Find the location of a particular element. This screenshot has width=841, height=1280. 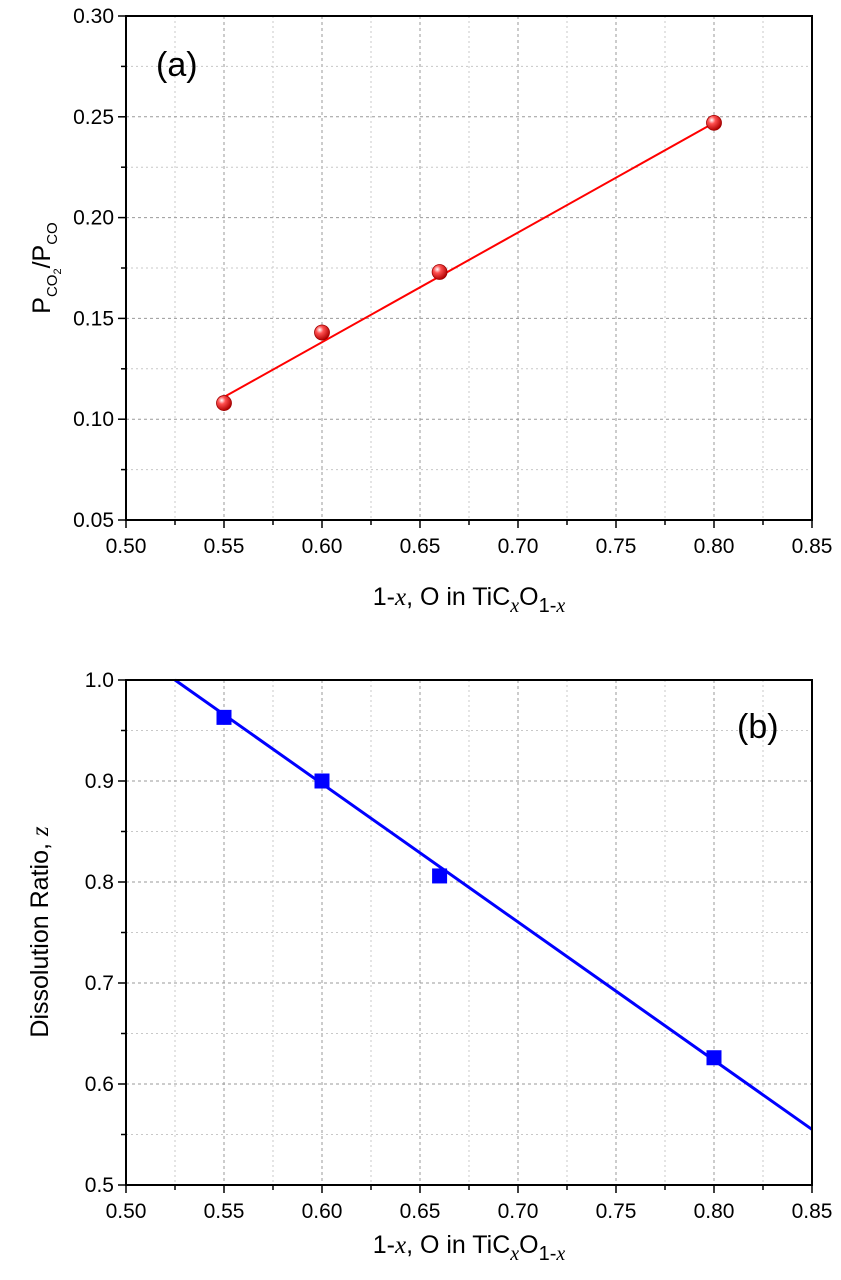

panel-b-label: (b) is located at coordinates (758, 727).